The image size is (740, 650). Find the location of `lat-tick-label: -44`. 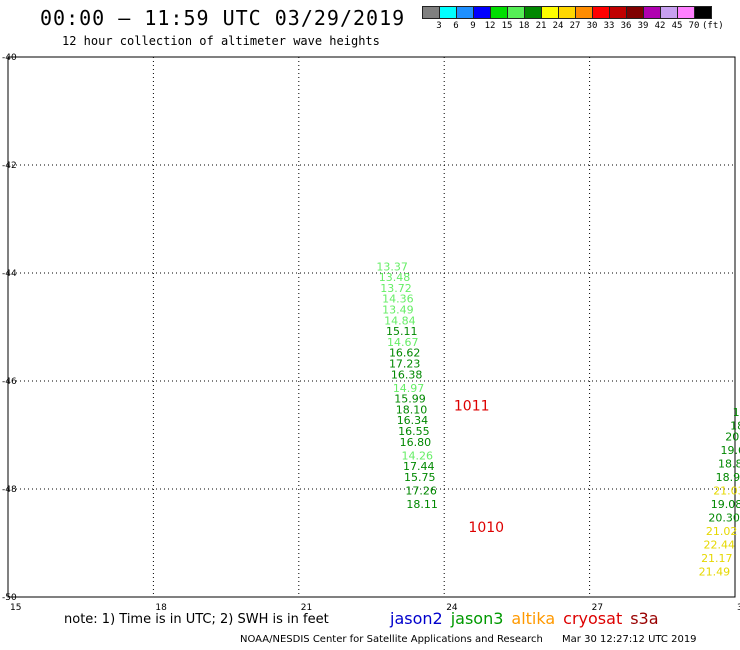

lat-tick-label: -44 is located at coordinates (9, 274).